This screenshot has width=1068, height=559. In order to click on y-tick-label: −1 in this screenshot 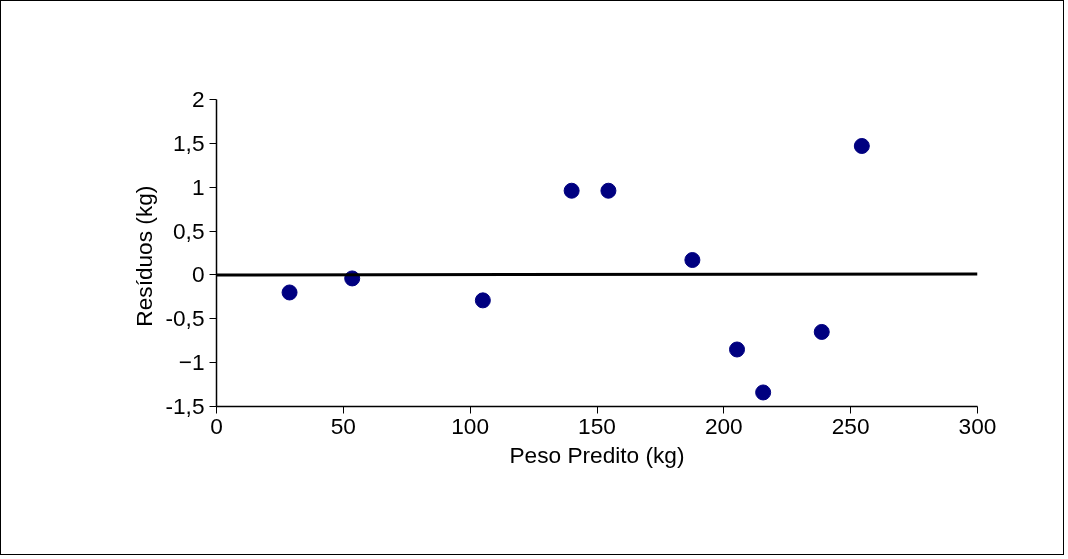, I will do `click(191, 362)`.